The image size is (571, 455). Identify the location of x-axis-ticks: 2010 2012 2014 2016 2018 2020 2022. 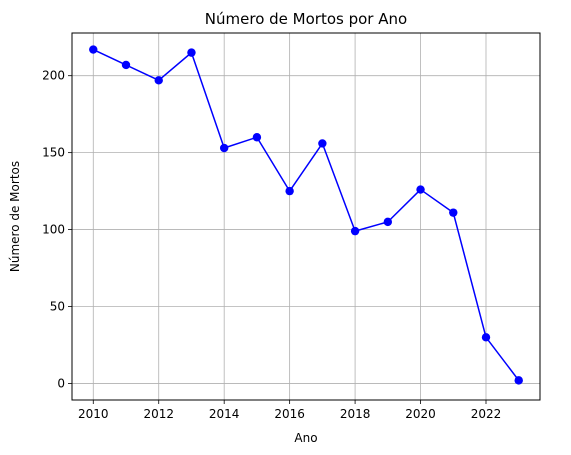
(289, 410).